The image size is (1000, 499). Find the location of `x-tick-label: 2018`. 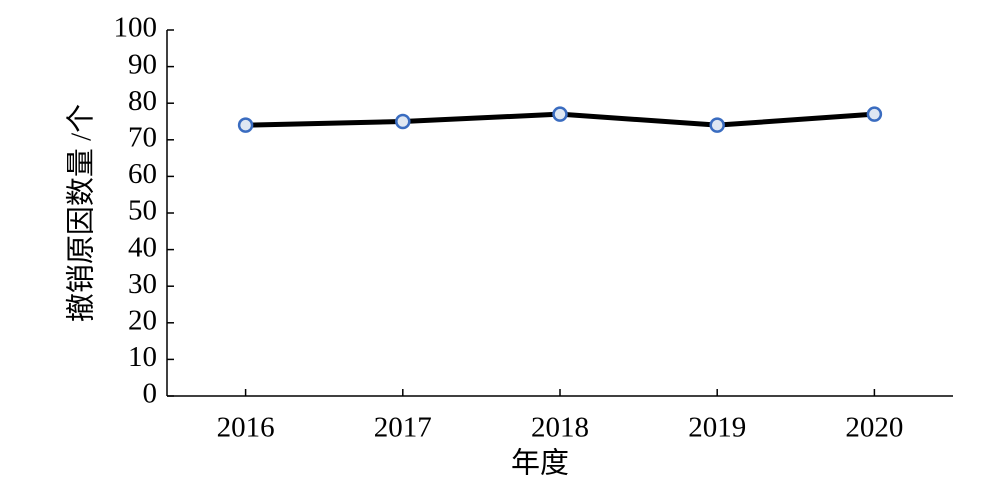

x-tick-label: 2018 is located at coordinates (560, 428).